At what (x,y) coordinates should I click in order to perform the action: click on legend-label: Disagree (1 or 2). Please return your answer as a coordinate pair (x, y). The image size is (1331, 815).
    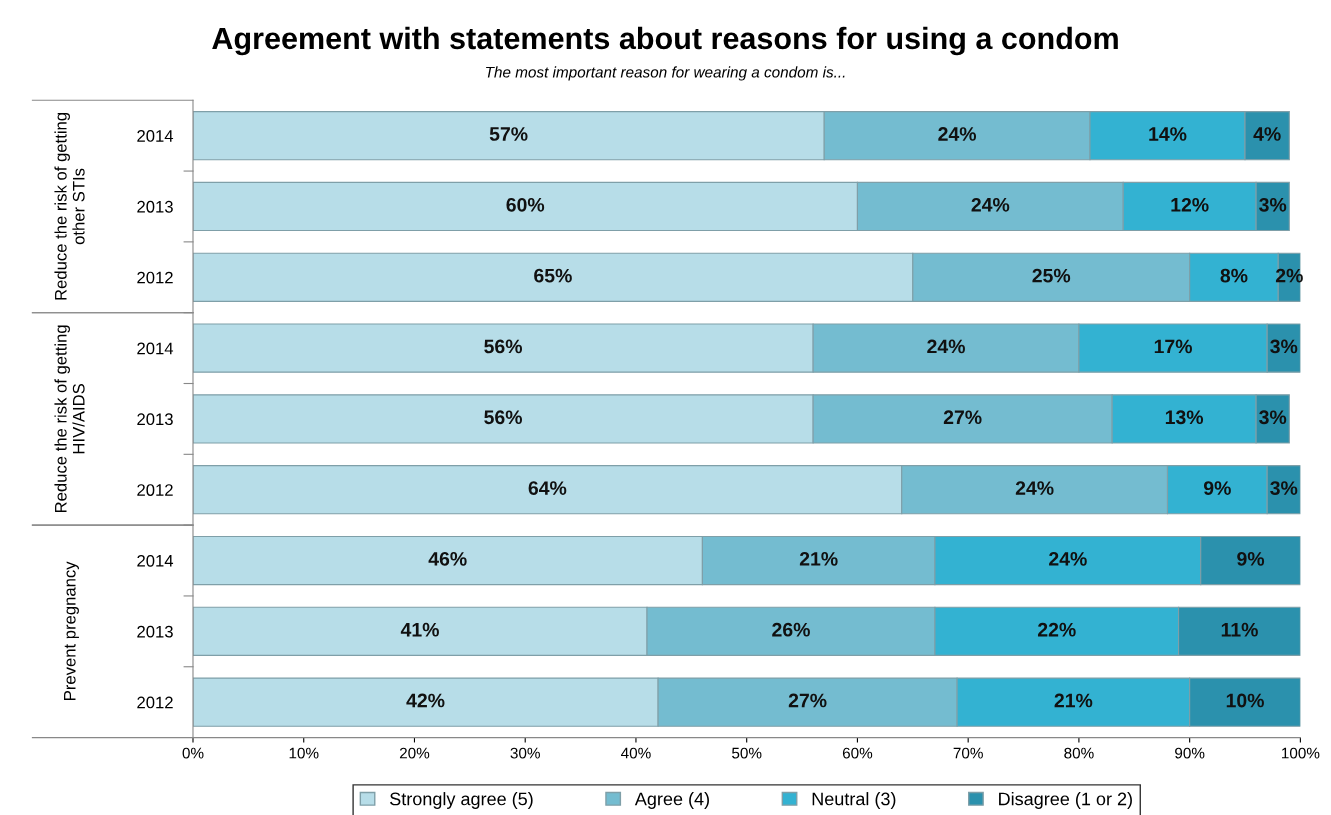
    Looking at the image, I should click on (1065, 800).